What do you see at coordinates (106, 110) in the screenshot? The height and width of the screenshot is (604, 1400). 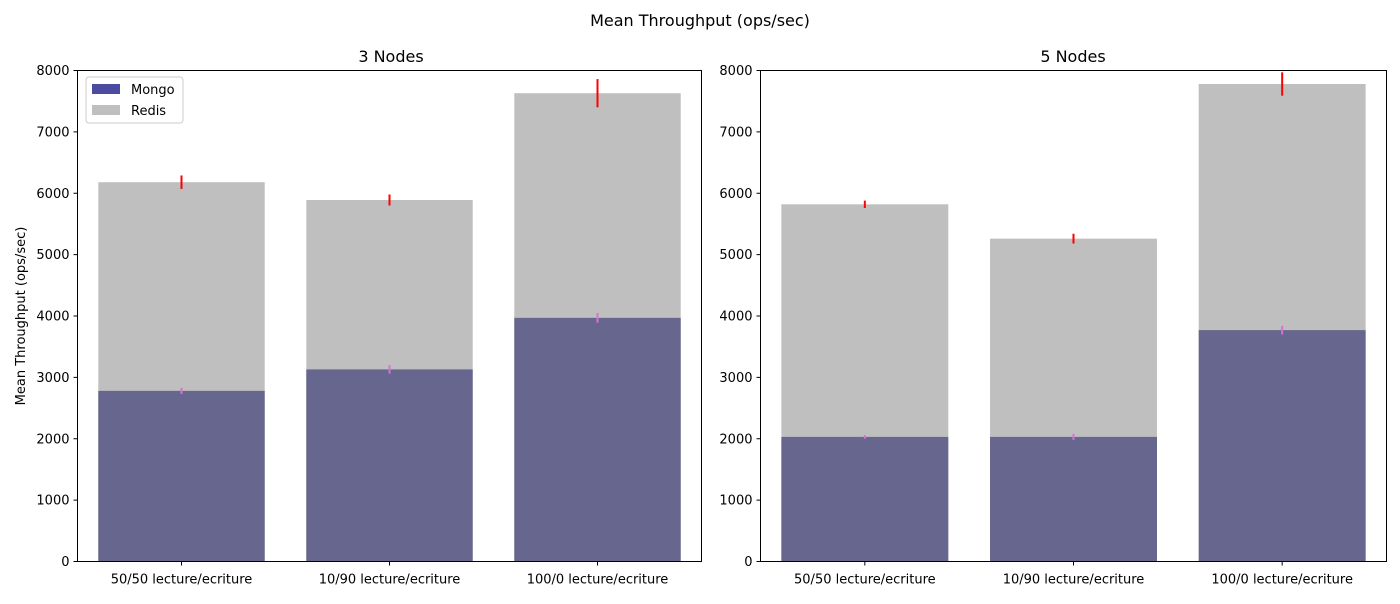 I see `legend-swatch-redis` at bounding box center [106, 110].